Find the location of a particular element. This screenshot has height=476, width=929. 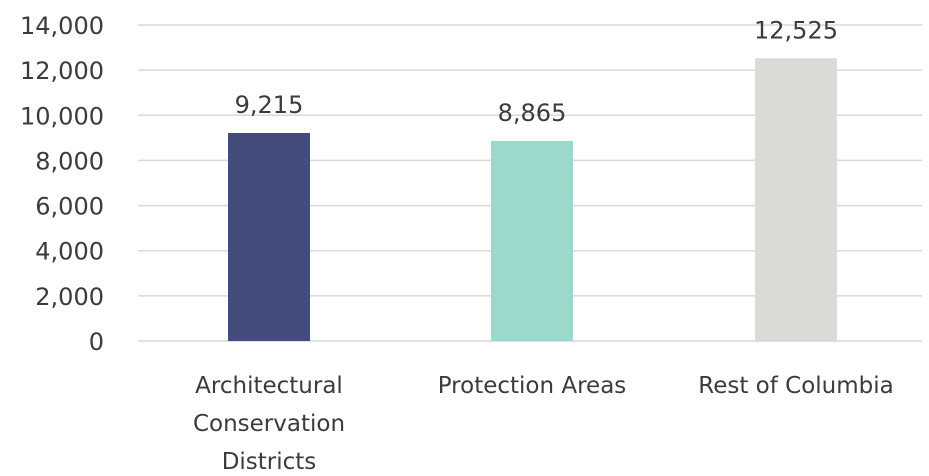

y-tick-label: 8,000 is located at coordinates (69, 161).